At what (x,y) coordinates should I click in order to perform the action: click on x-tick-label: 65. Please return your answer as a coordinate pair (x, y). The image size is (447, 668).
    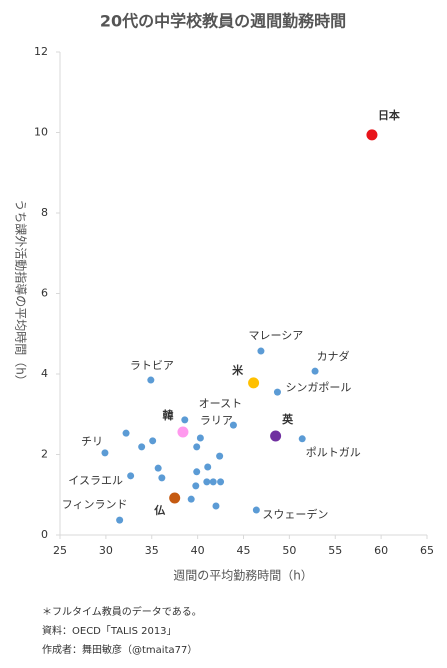
    Looking at the image, I should click on (427, 550).